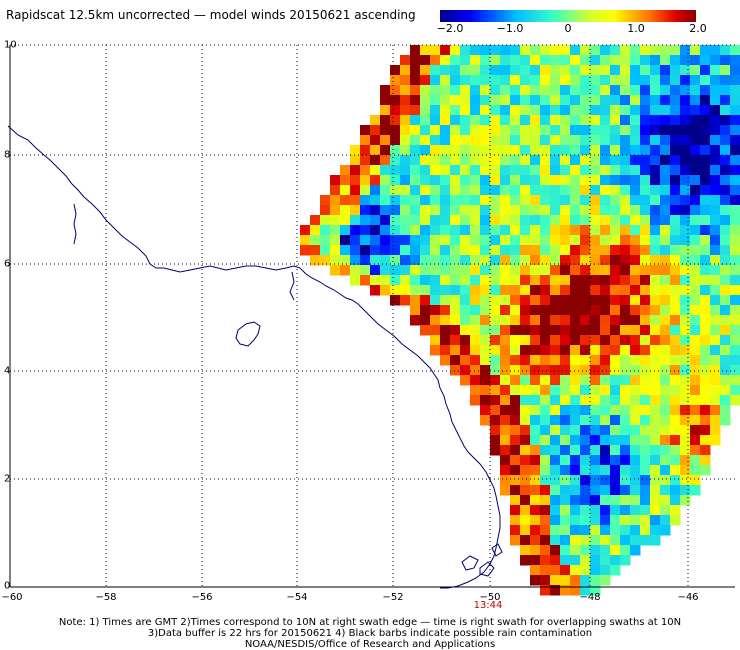 Image resolution: width=740 pixels, height=650 pixels. What do you see at coordinates (7, 479) in the screenshot?
I see `lat-tick-2: 2` at bounding box center [7, 479].